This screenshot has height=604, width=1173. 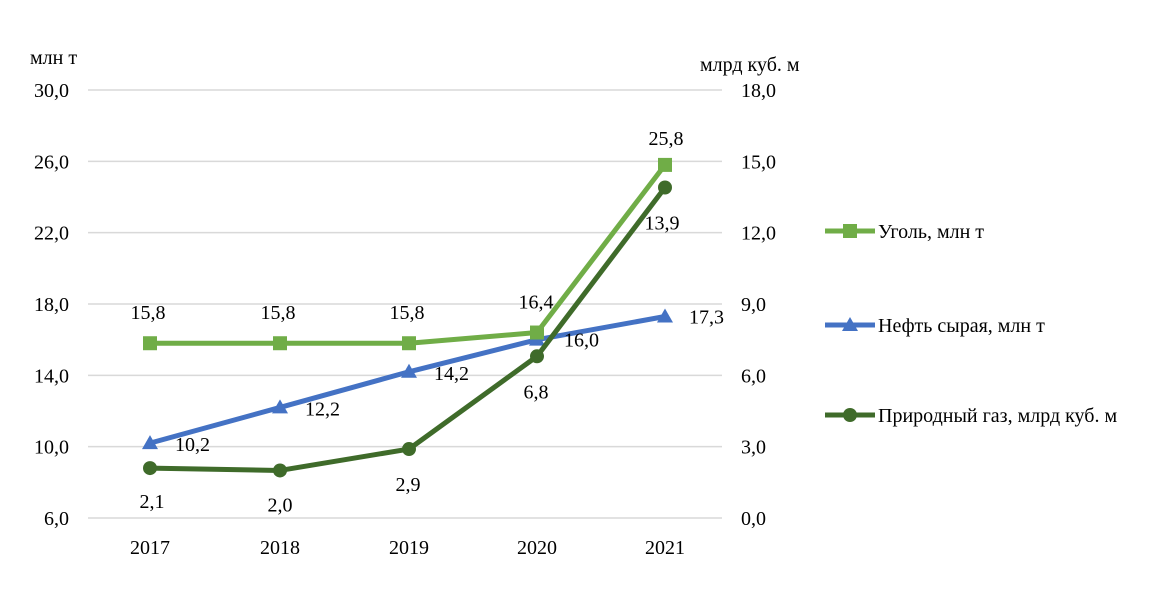 What do you see at coordinates (192, 445) in the screenshot?
I see `data-label: 10,2` at bounding box center [192, 445].